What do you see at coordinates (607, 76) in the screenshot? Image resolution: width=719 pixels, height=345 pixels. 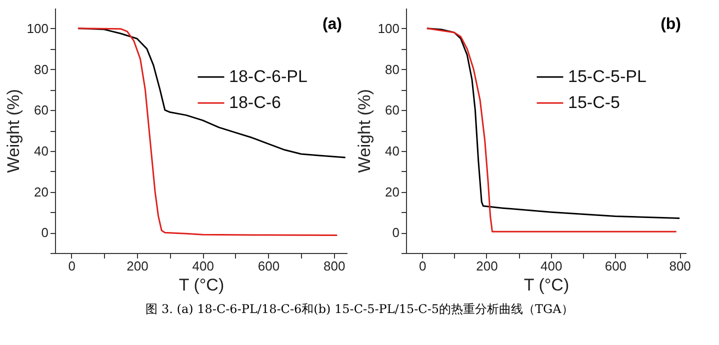 I see `legend-label: 15-C-5-PL` at bounding box center [607, 76].